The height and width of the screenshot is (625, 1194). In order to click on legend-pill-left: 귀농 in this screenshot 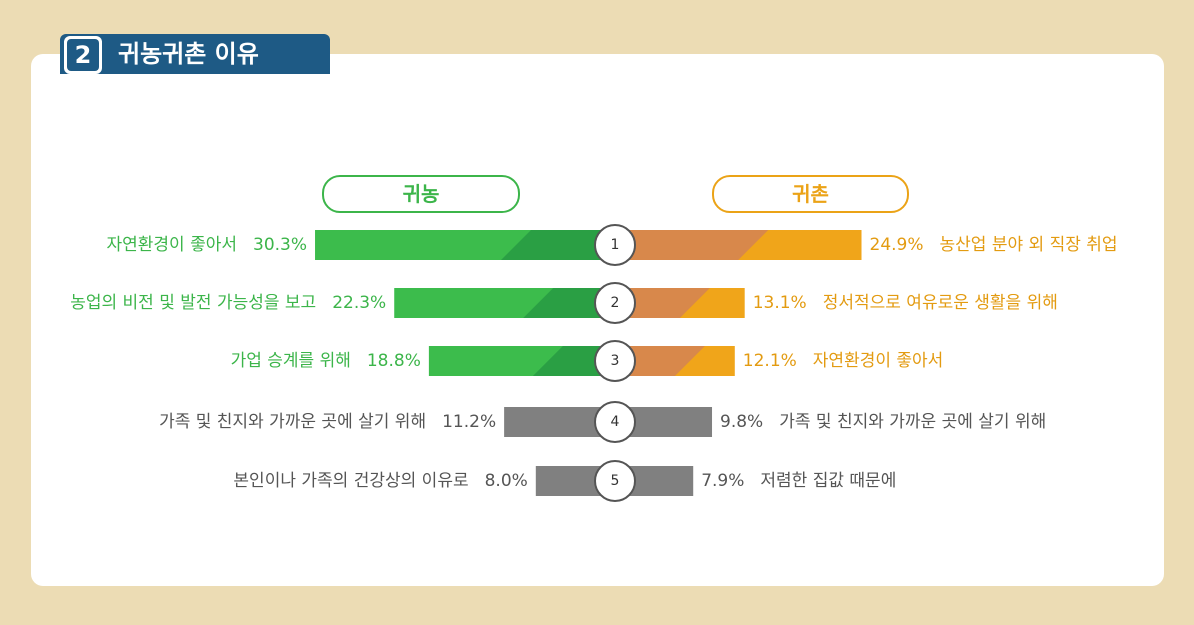, I will do `click(421, 194)`.